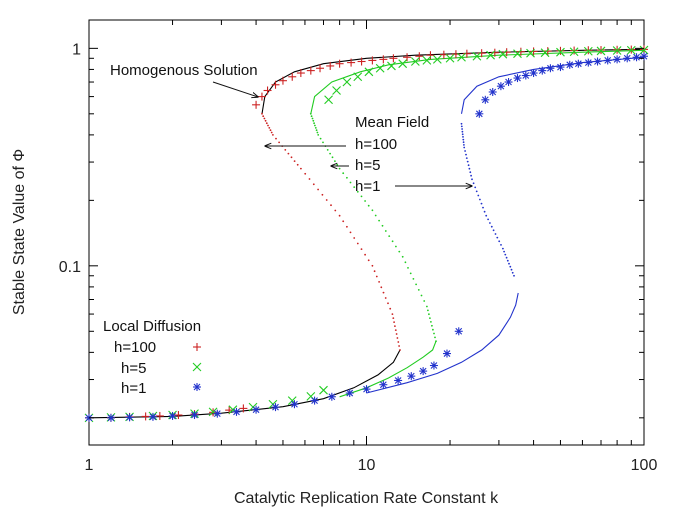 Image resolution: width=685 pixels, height=513 pixels. Describe the element at coordinates (184, 70) in the screenshot. I see `annotation-homogenous-solution: Homogenous Solution` at that location.